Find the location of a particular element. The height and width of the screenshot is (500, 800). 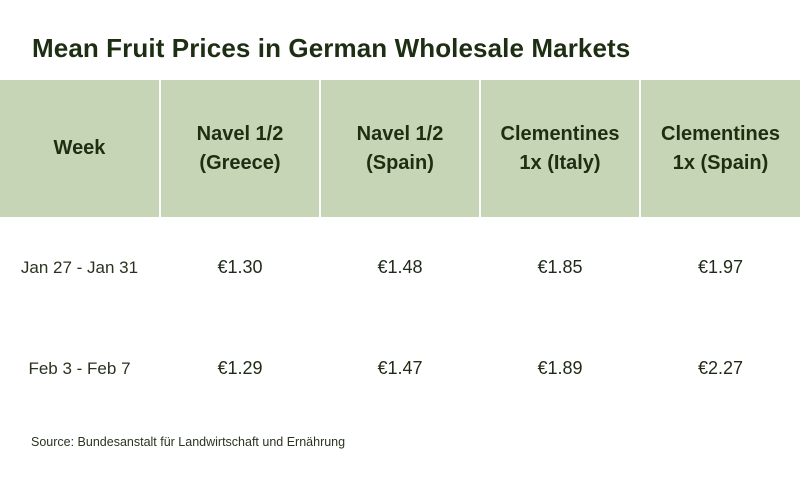

column-header-navel-spain: Navel 1/2 (Spain) is located at coordinates (400, 148).